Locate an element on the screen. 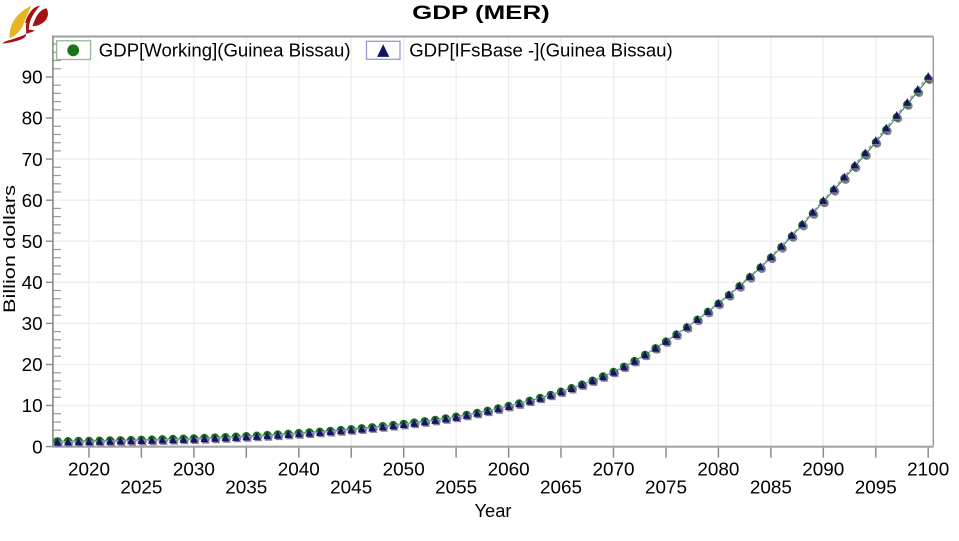 The image size is (959, 541). svg-text: 2030 is located at coordinates (194, 470).